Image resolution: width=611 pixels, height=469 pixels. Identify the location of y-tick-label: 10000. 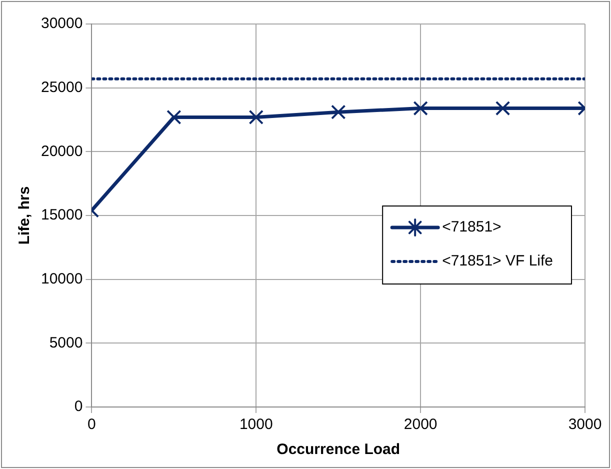
(61, 279).